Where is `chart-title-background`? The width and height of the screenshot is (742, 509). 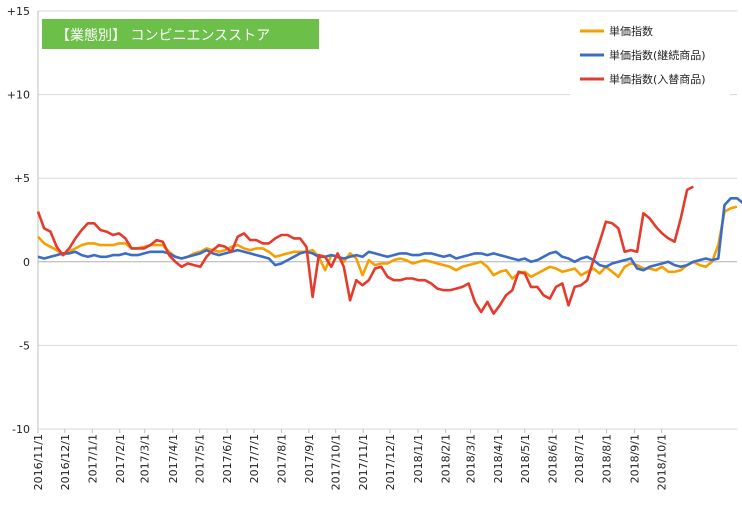 chart-title-background is located at coordinates (180, 34).